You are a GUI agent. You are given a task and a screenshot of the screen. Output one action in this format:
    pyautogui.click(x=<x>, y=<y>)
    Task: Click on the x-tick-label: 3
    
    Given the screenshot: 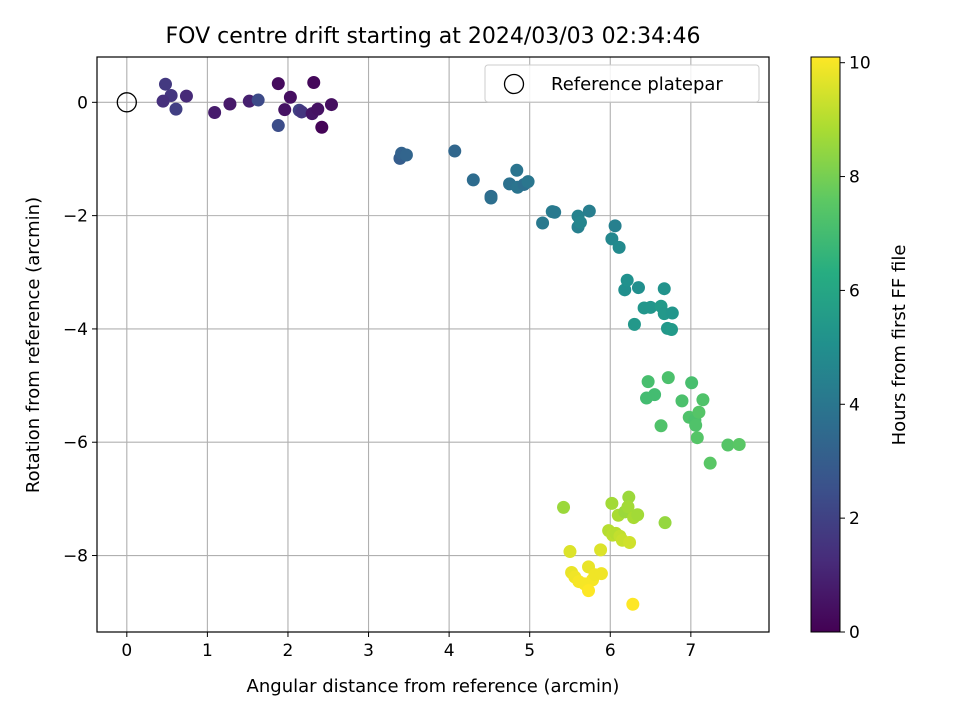 What is the action you would take?
    pyautogui.click(x=368, y=651)
    